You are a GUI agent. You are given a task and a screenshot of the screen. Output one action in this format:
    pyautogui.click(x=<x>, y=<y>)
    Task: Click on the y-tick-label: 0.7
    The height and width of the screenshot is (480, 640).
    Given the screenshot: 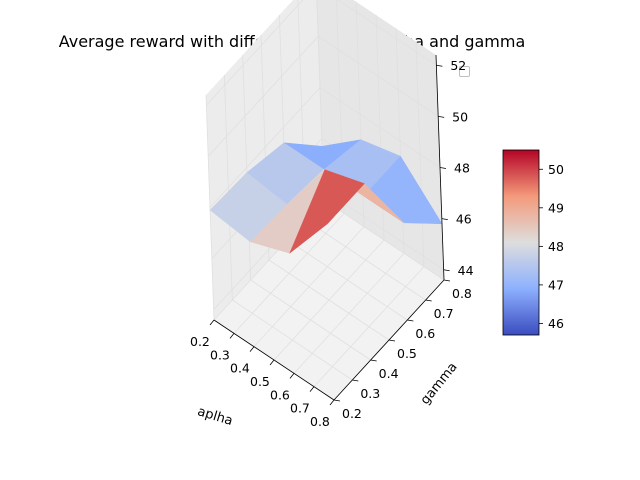 What is the action you would take?
    pyautogui.click(x=444, y=313)
    